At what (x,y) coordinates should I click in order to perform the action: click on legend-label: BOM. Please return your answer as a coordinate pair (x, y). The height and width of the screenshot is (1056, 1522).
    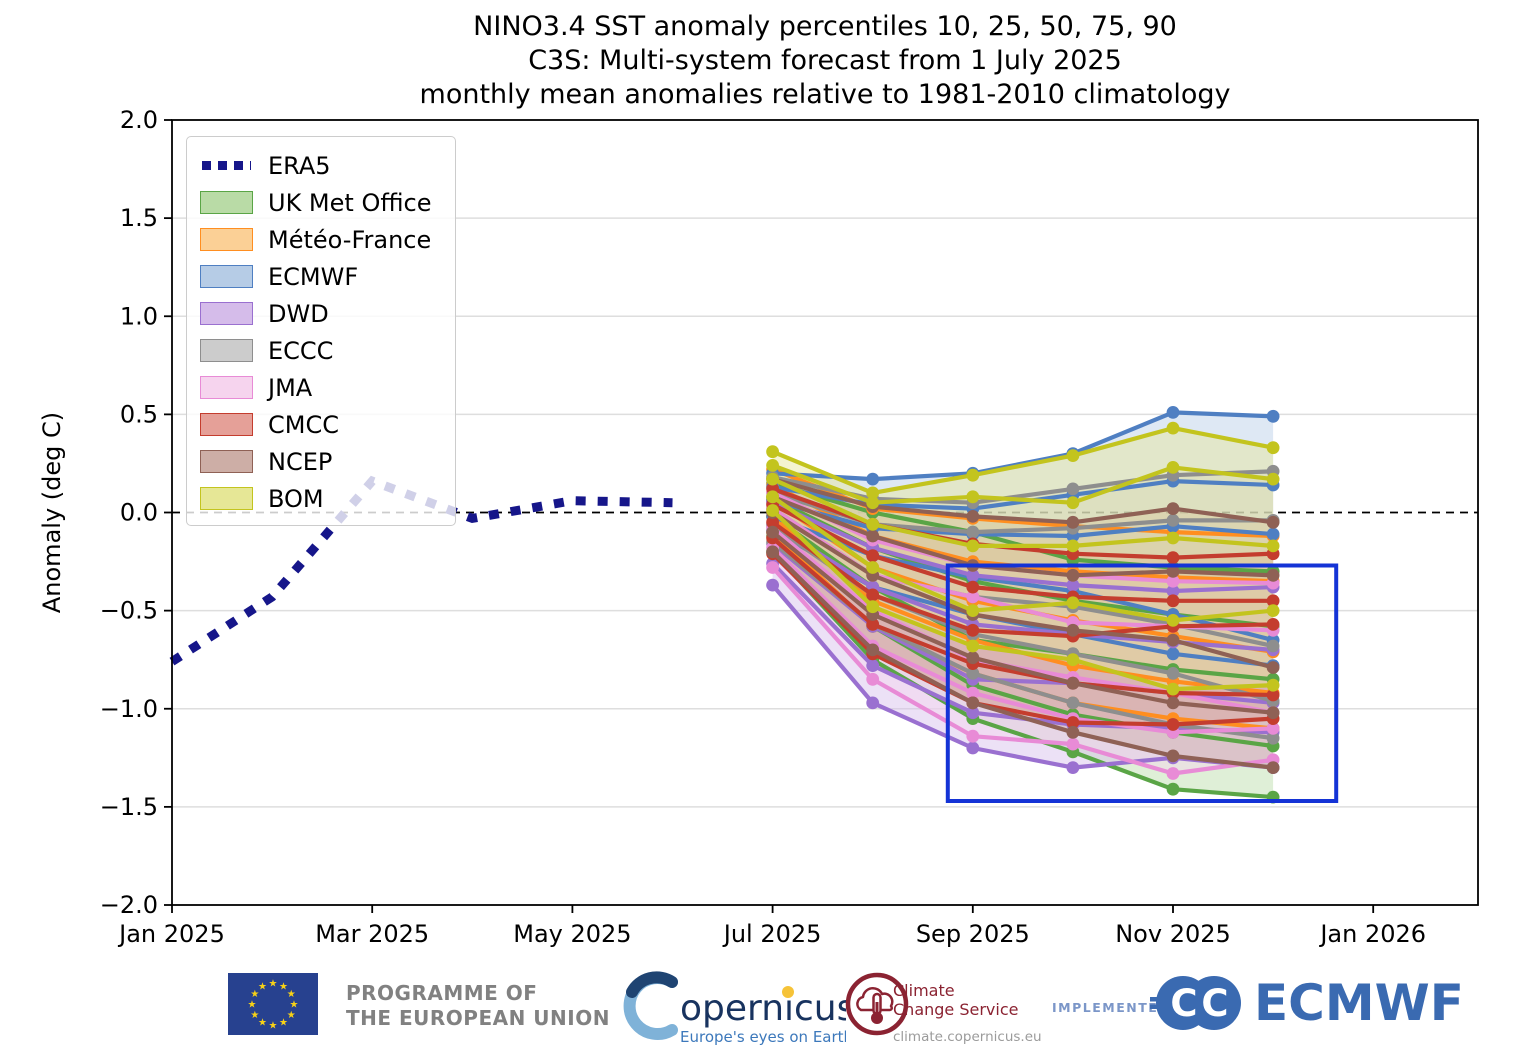
    Looking at the image, I should click on (296, 498).